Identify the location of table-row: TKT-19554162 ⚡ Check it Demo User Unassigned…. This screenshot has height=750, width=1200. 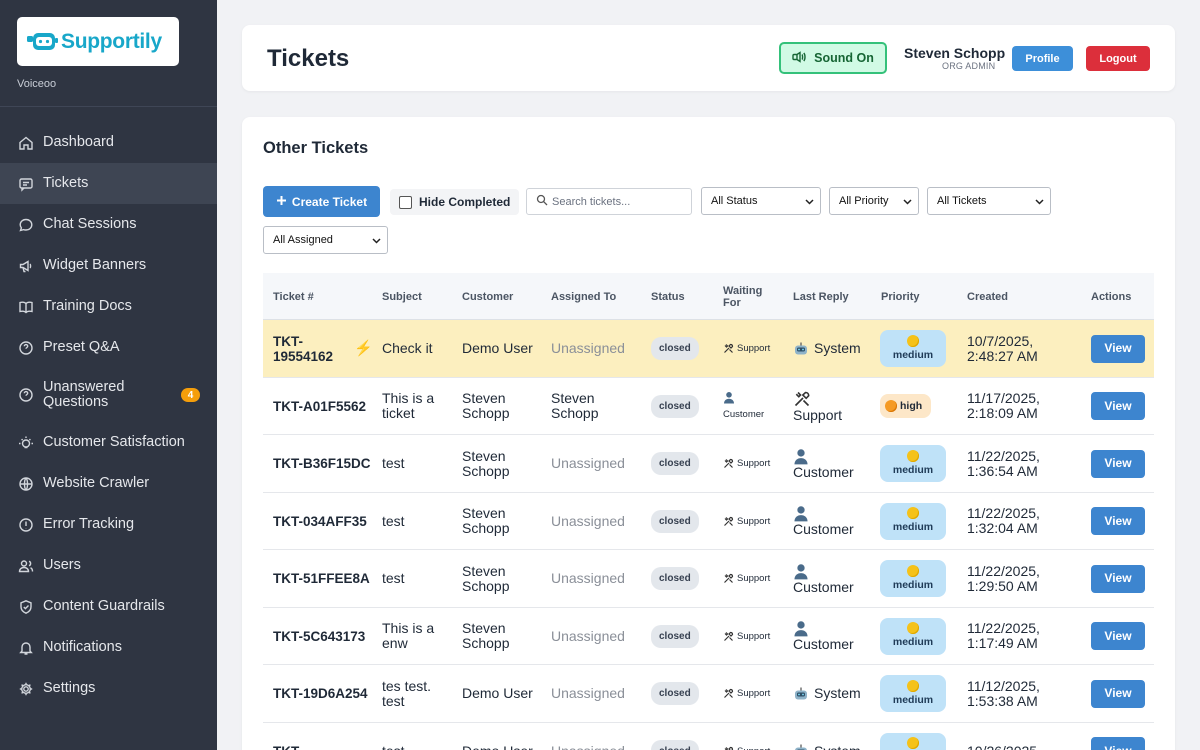
(708, 349).